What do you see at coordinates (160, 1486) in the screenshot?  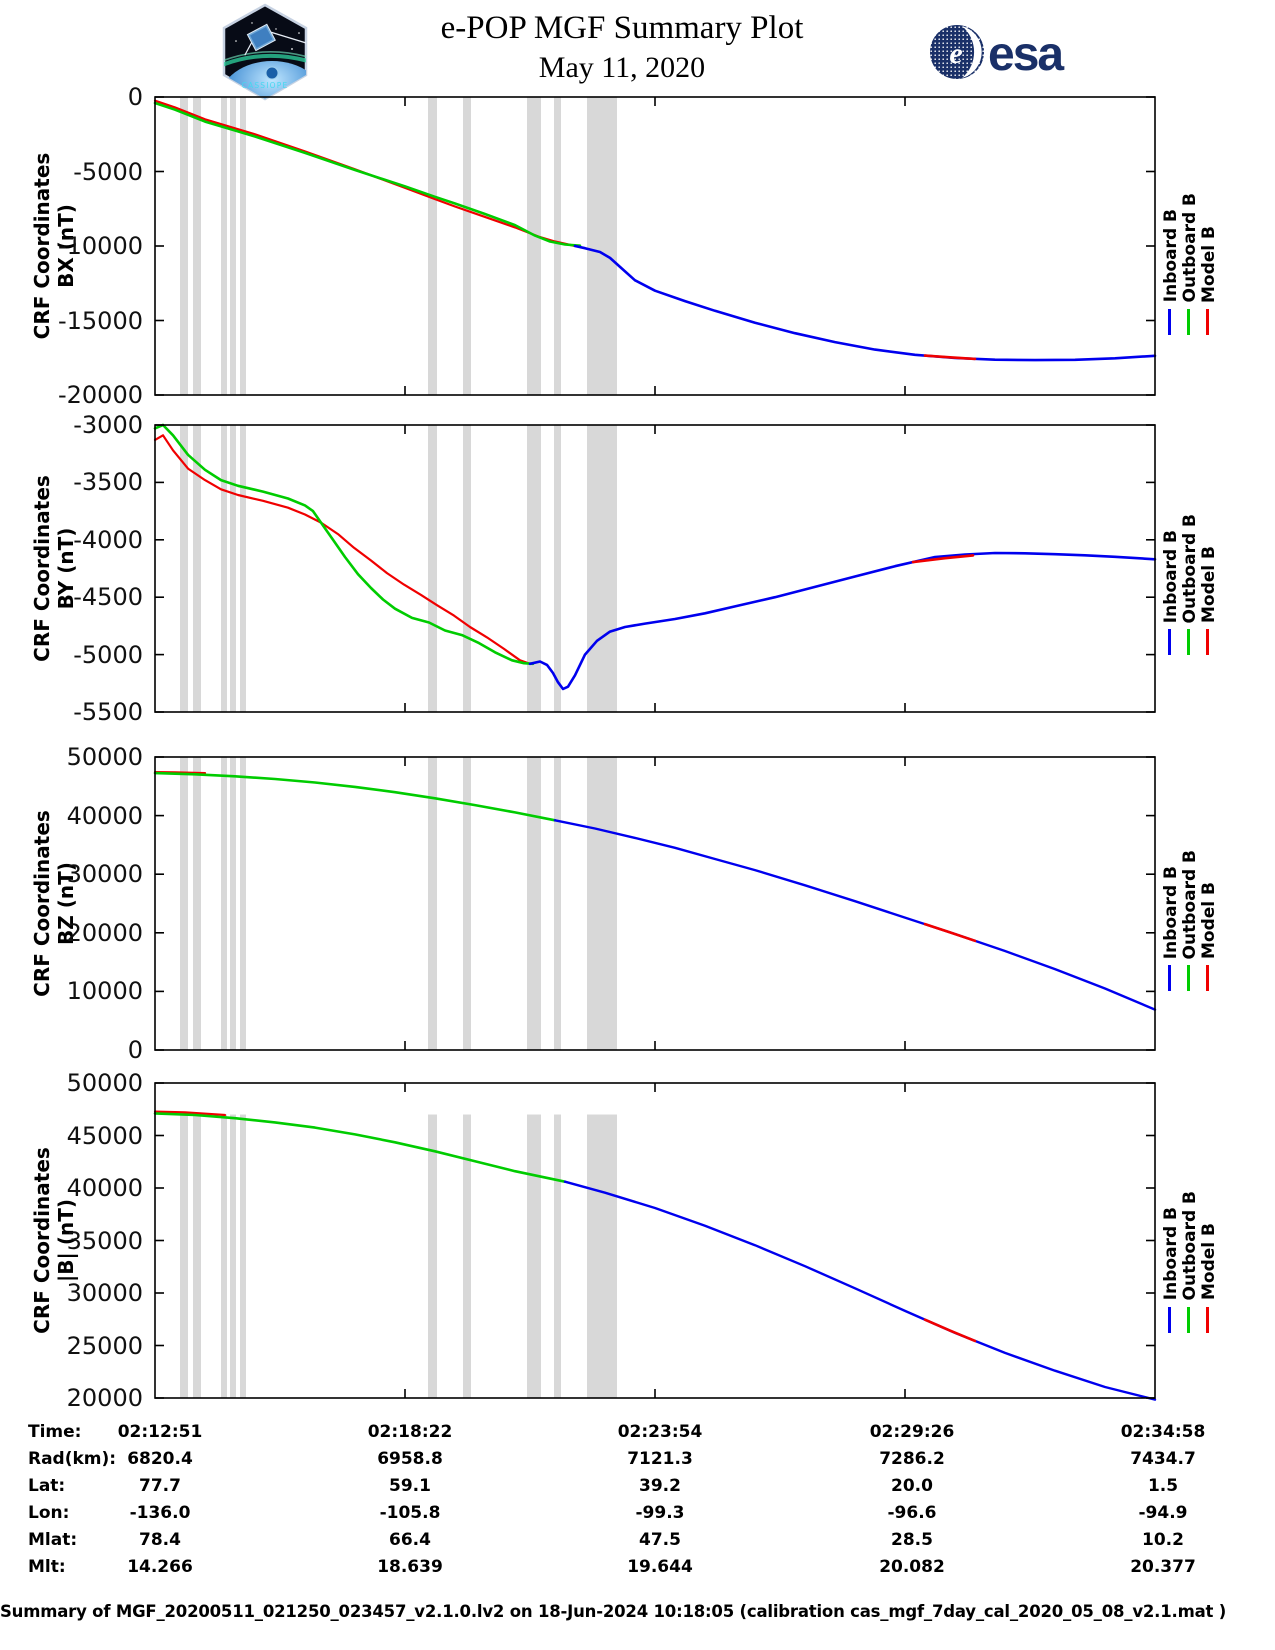 I see `table-cell: 77.7` at bounding box center [160, 1486].